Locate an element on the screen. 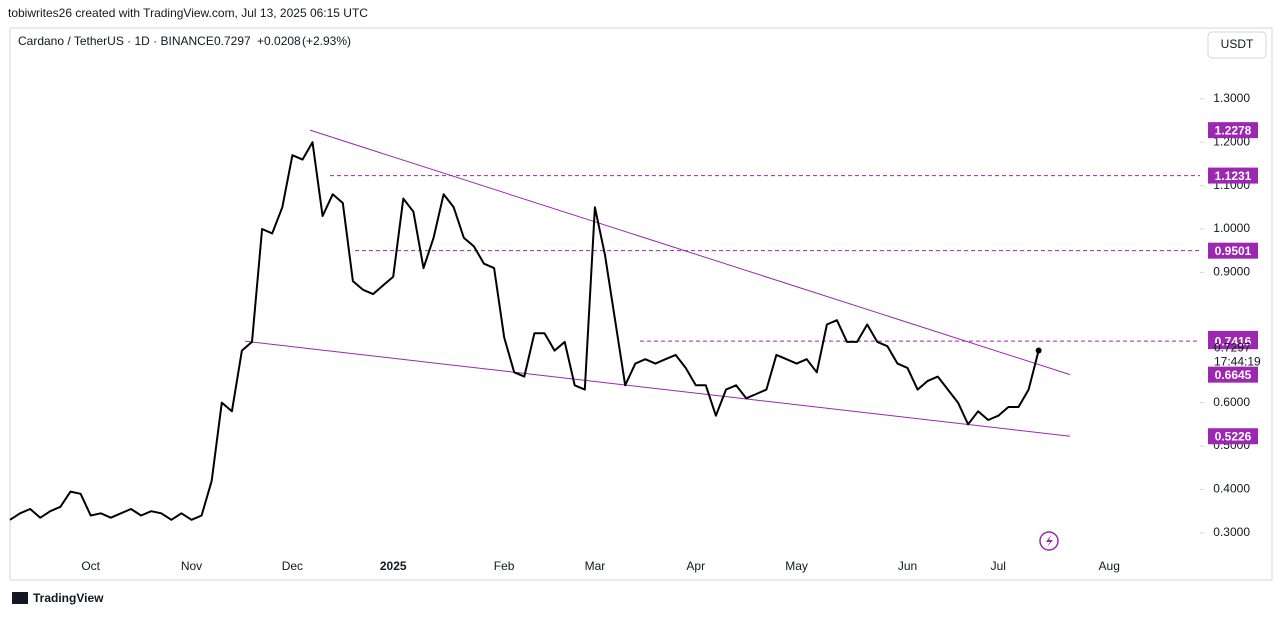  y-tick-label: 1.0000 is located at coordinates (1231, 228).